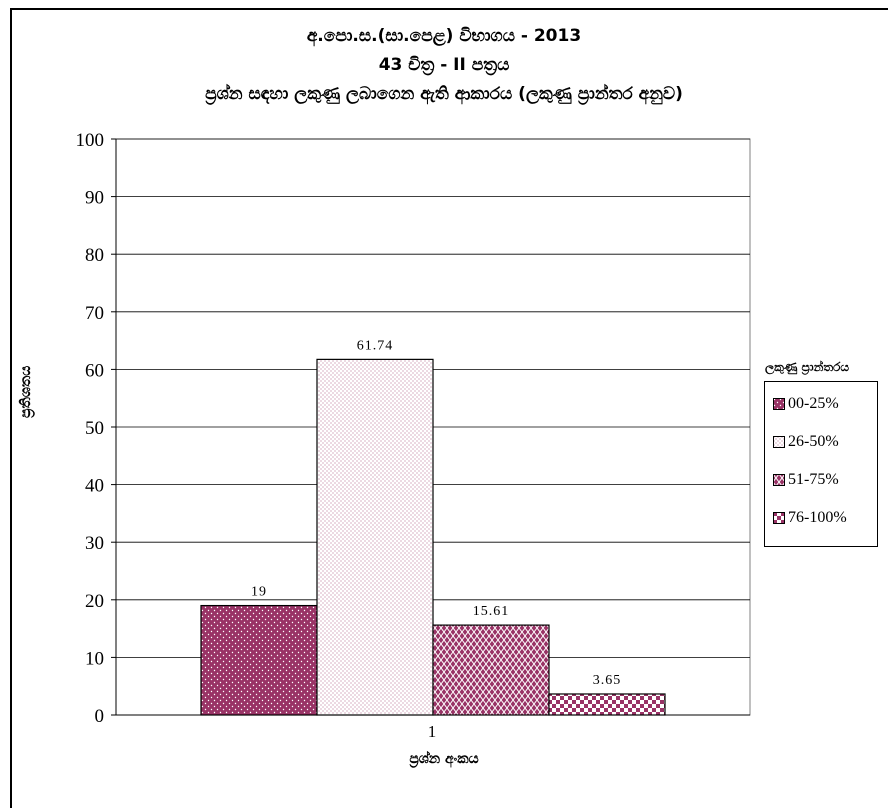 This screenshot has width=888, height=808. I want to click on y-tick-label: 40, so click(94, 486).